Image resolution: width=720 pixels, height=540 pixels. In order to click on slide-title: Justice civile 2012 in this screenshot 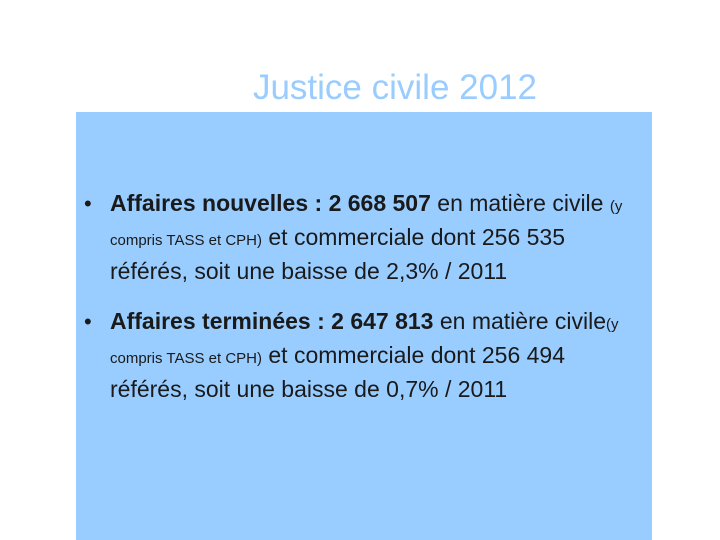, I will do `click(395, 87)`.